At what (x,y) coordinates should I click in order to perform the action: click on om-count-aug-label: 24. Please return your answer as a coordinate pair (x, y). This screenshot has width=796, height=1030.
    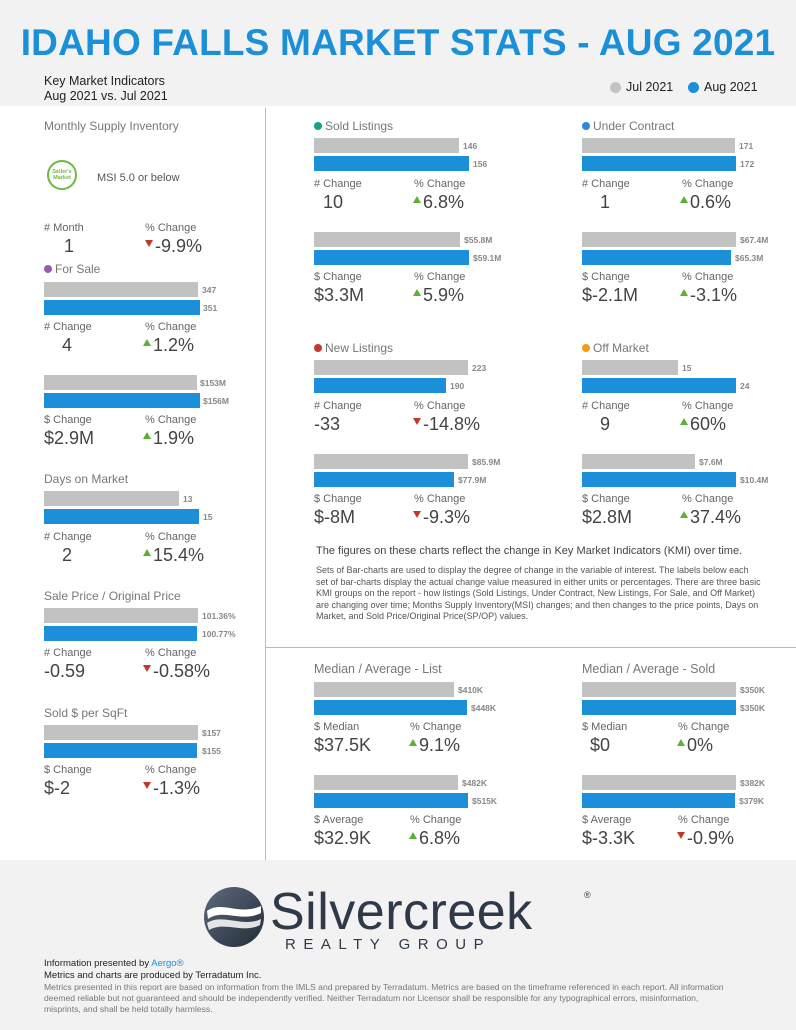
    Looking at the image, I should click on (745, 386).